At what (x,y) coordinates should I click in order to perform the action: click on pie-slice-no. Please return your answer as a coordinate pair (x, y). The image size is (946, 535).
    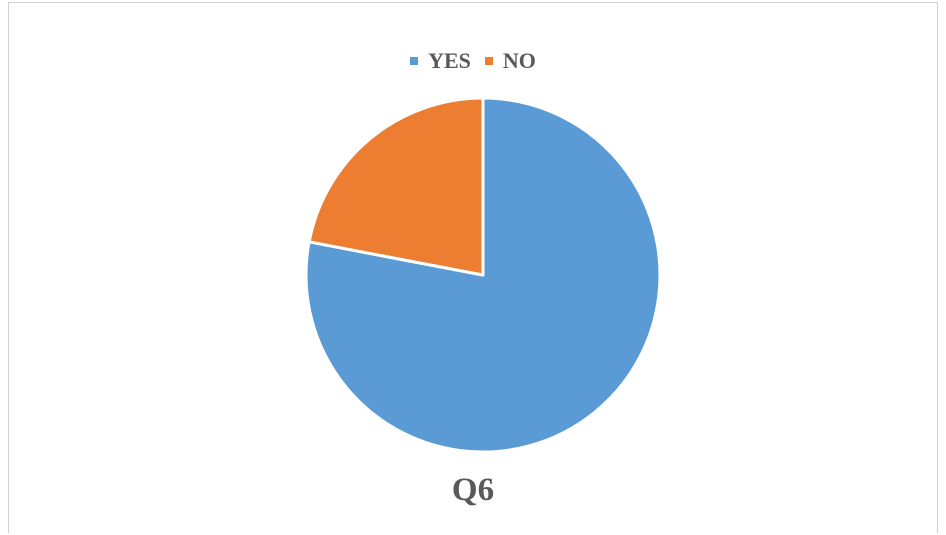
    Looking at the image, I should click on (396, 186).